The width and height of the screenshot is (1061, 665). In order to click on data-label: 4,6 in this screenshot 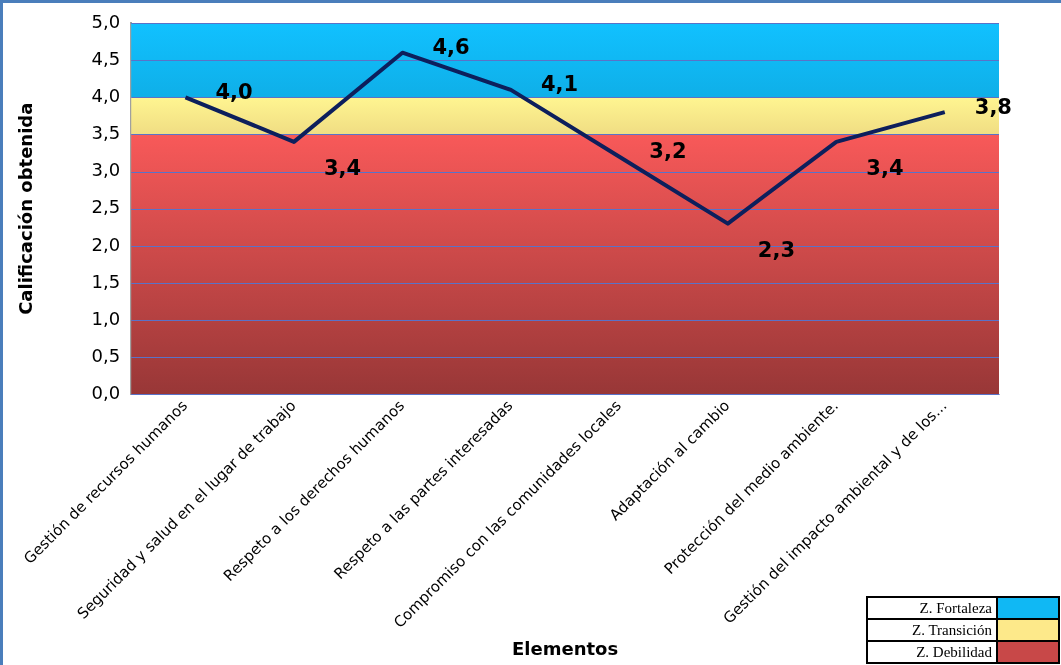, I will do `click(451, 47)`.